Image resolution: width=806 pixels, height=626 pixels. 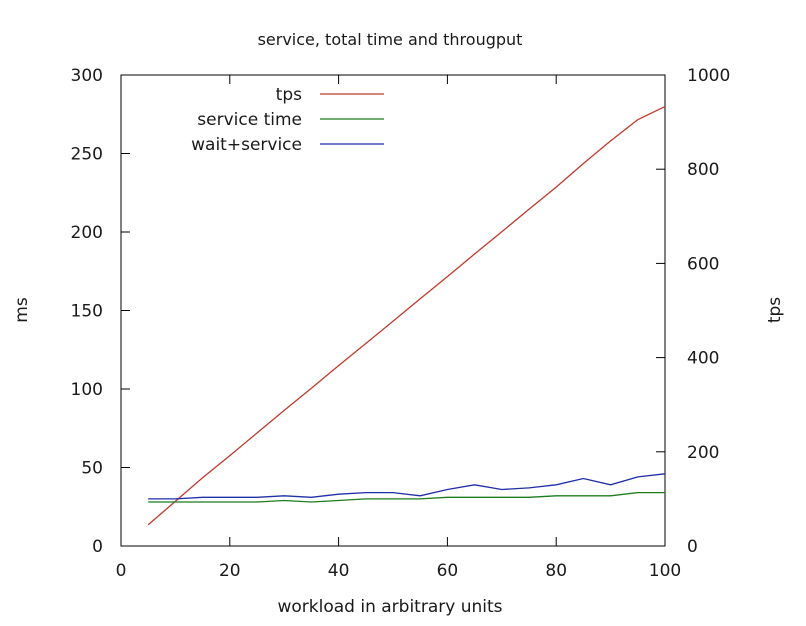 What do you see at coordinates (87, 76) in the screenshot?
I see `y-tick-label: 300` at bounding box center [87, 76].